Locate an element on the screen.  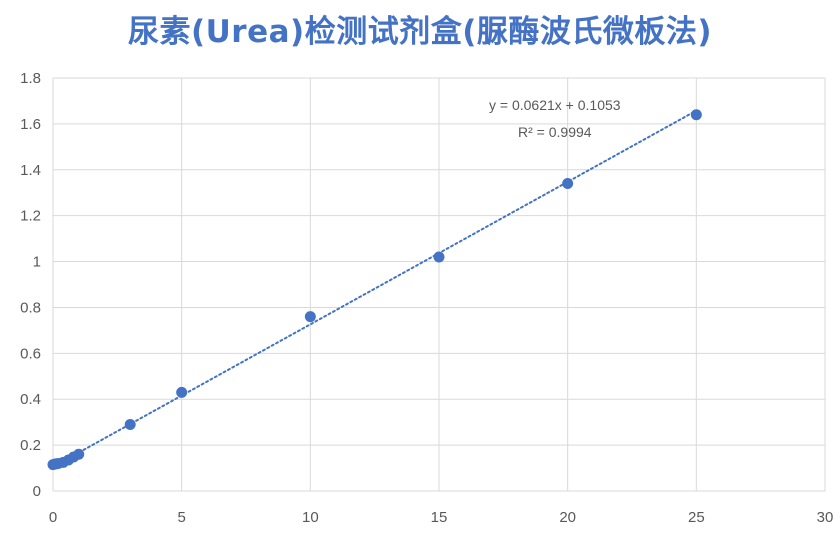
y-tick-label: 0.6 is located at coordinates (30, 353).